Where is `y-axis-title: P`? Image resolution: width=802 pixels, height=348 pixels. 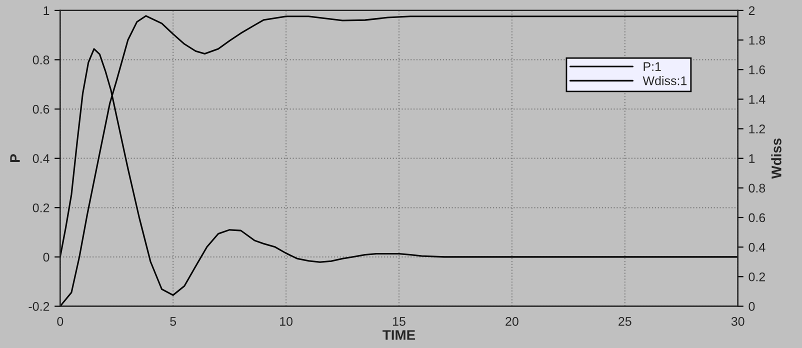 y-axis-title: P is located at coordinates (15, 158).